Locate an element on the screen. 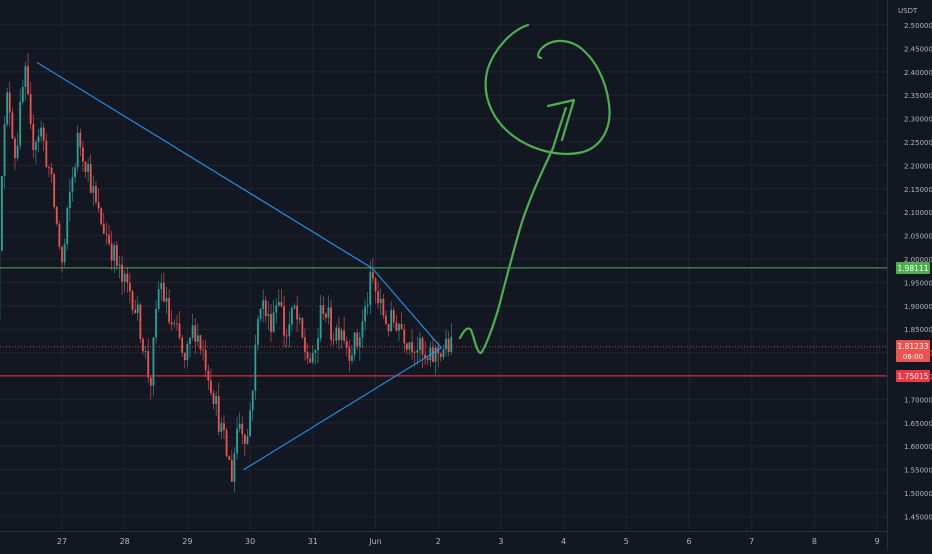 Image resolution: width=932 pixels, height=554 pixels. price-tick-label: 2.20000 is located at coordinates (918, 166).